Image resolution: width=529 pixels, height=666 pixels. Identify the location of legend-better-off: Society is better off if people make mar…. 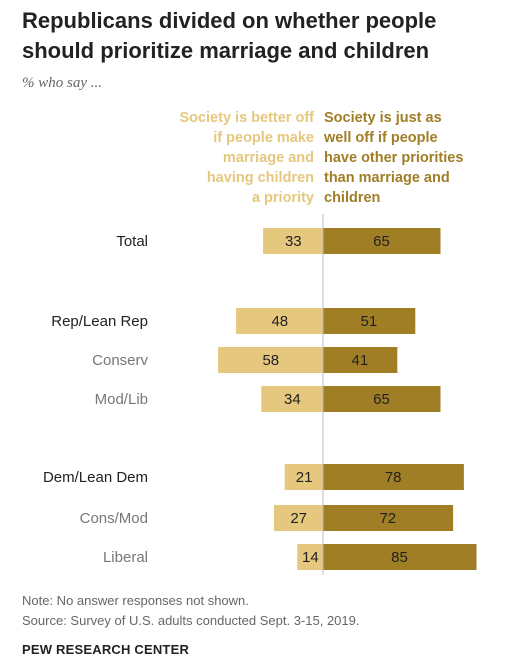
(246, 158).